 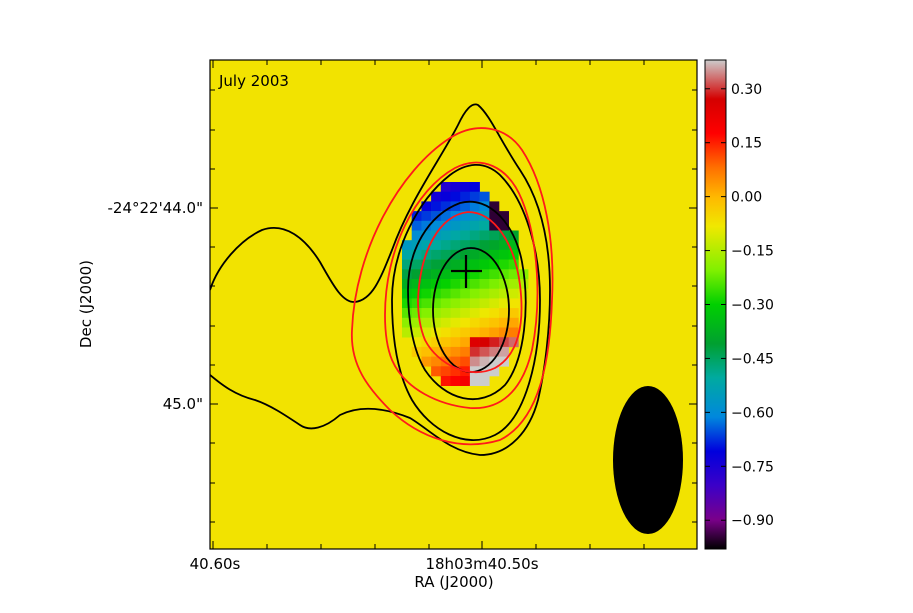 What do you see at coordinates (746, 198) in the screenshot?
I see `colorbar-tick-label: 0.00` at bounding box center [746, 198].